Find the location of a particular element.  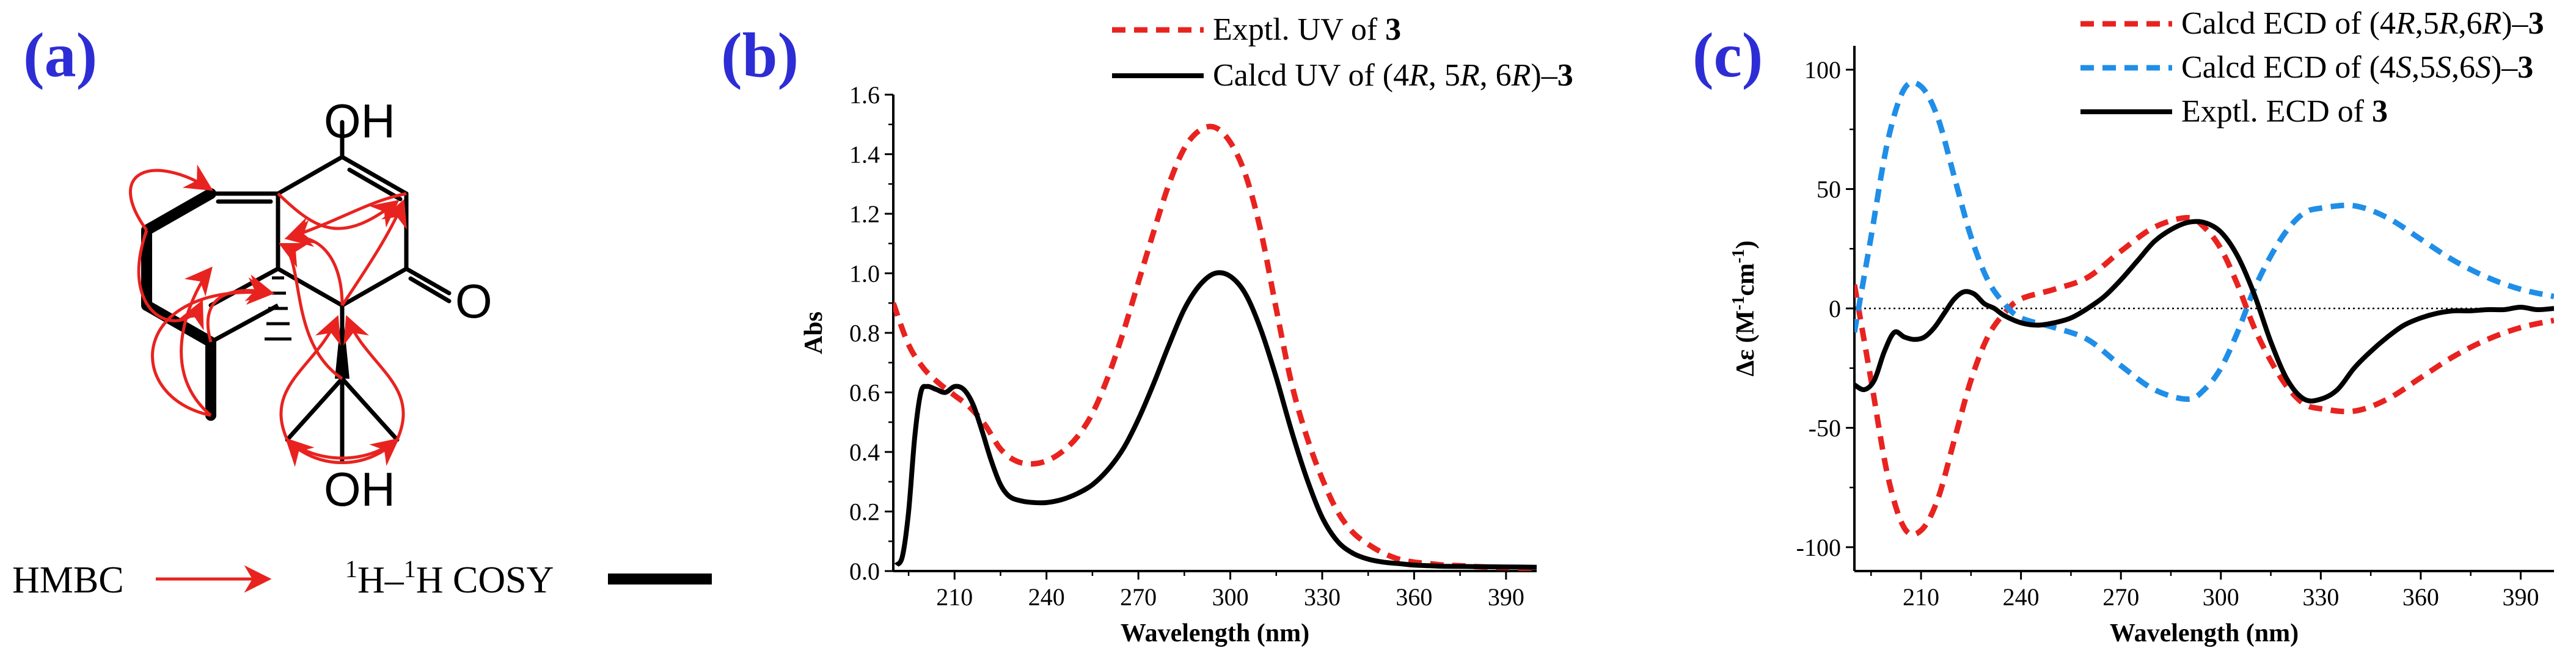

y-tick-label: 100 is located at coordinates (1822, 70).